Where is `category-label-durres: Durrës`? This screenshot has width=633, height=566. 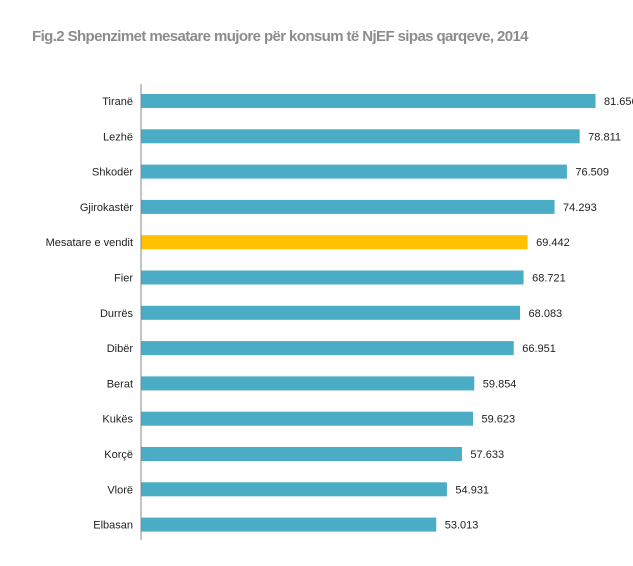
category-label-durres: Durrës is located at coordinates (117, 314).